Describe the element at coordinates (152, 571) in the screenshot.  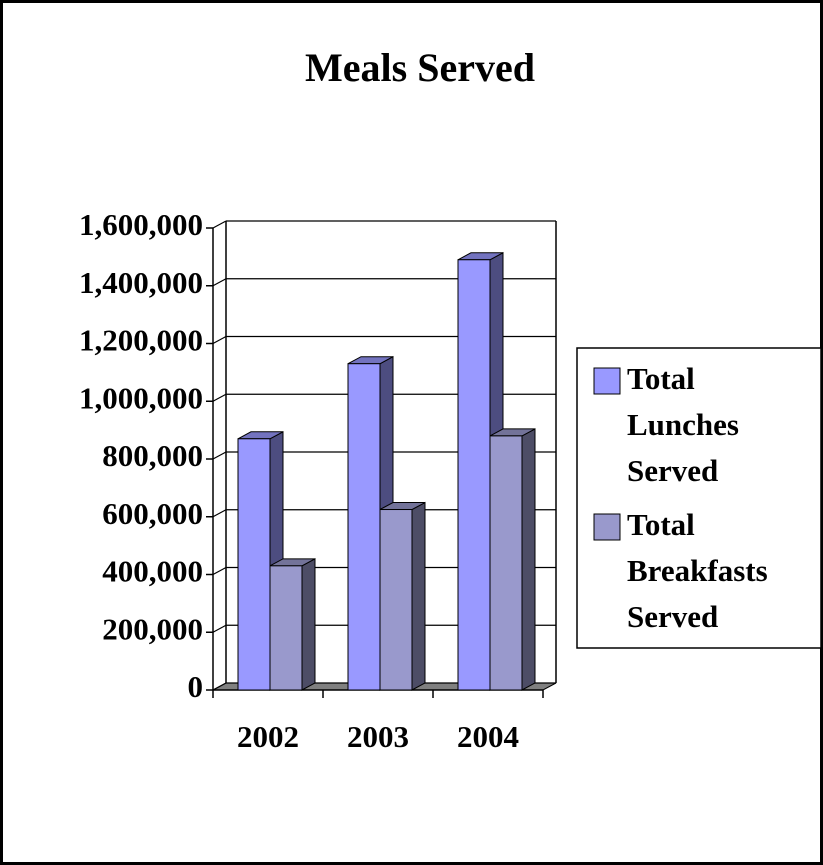
I see `y-tick-label: 400,000` at that location.